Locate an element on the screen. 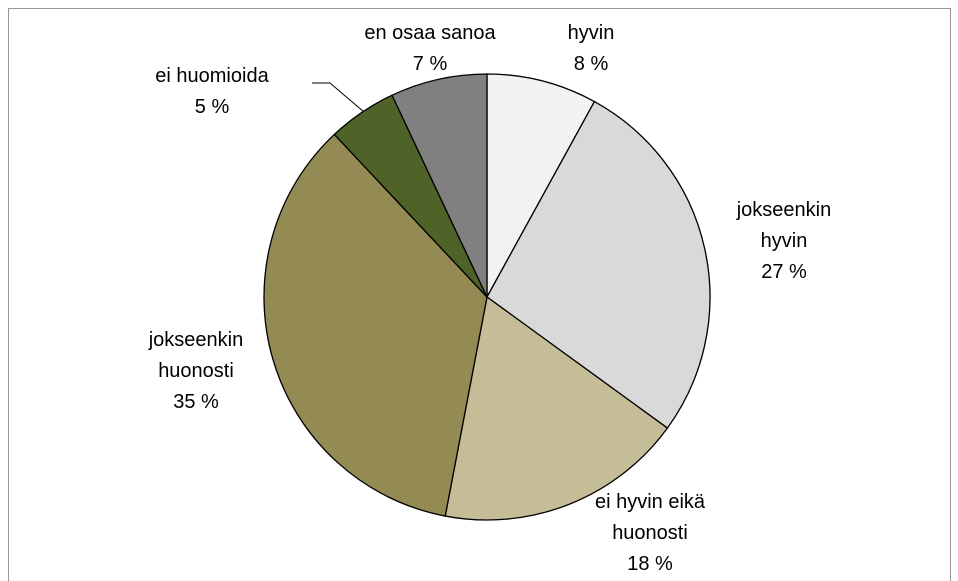 The height and width of the screenshot is (581, 958). slice-label: ei hyvin eikä huonosti is located at coordinates (650, 517).